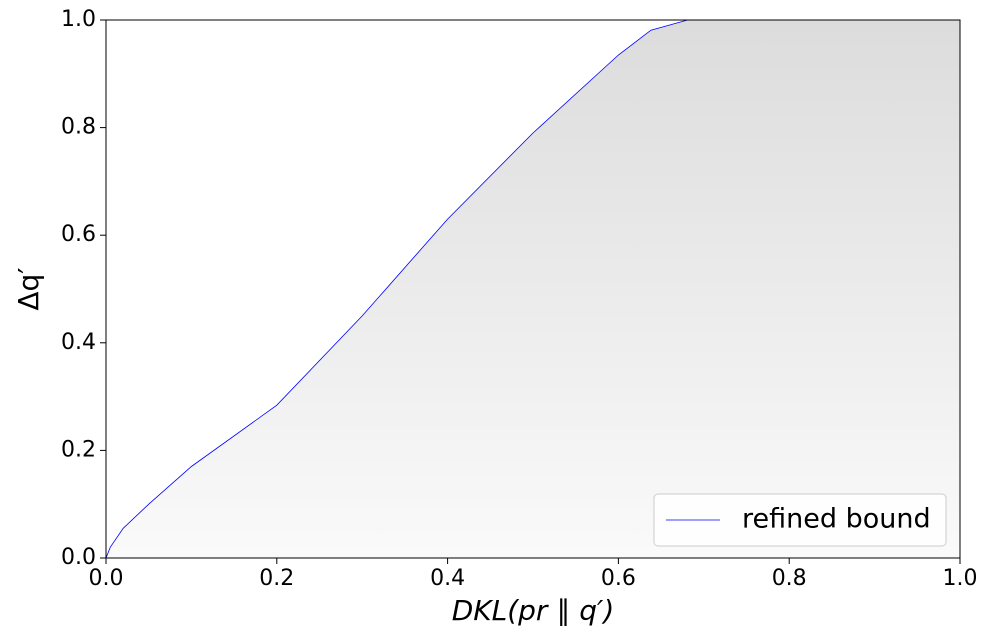 The width and height of the screenshot is (989, 640). What do you see at coordinates (533, 610) in the screenshot?
I see `x-axis-label: DKL(pr ∥ q′)` at bounding box center [533, 610].